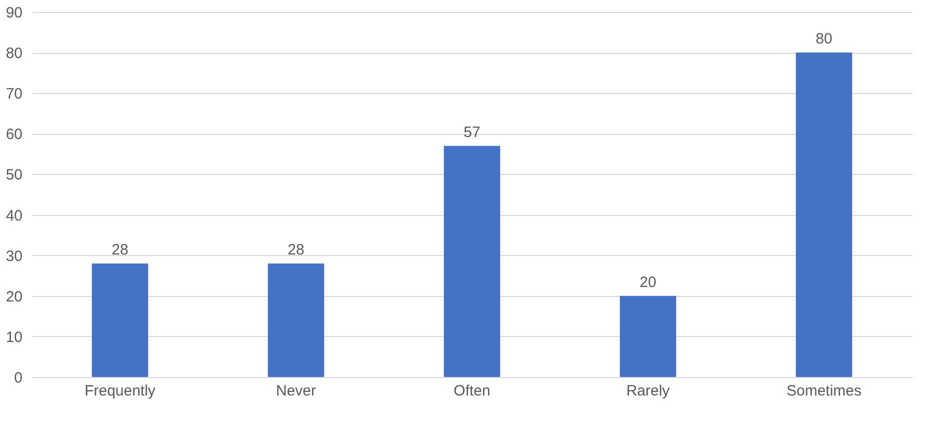  Describe the element at coordinates (14, 135) in the screenshot. I see `y-tick-label: 60` at that location.